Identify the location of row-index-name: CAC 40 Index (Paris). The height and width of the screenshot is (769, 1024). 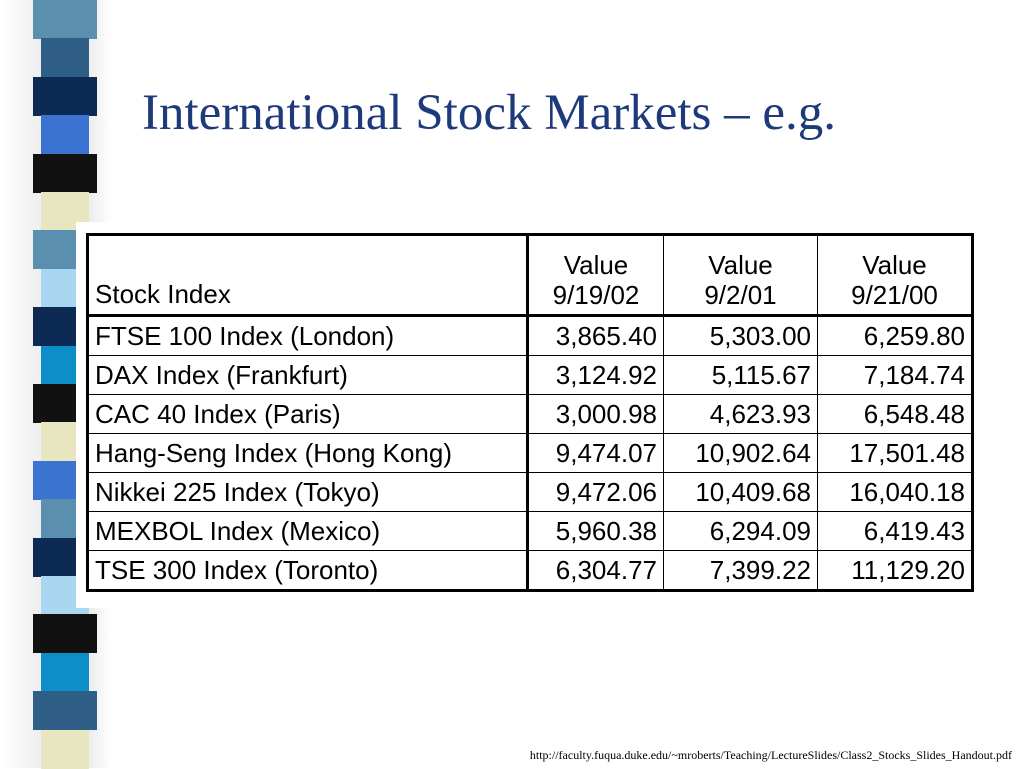
(308, 414).